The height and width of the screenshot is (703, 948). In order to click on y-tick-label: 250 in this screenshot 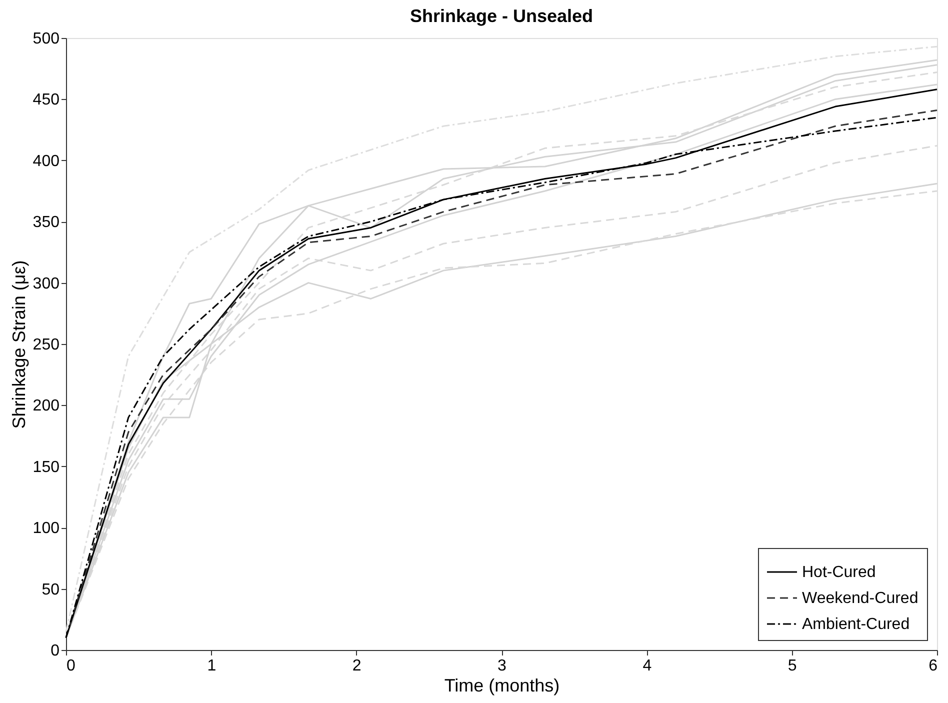, I will do `click(46, 345)`.